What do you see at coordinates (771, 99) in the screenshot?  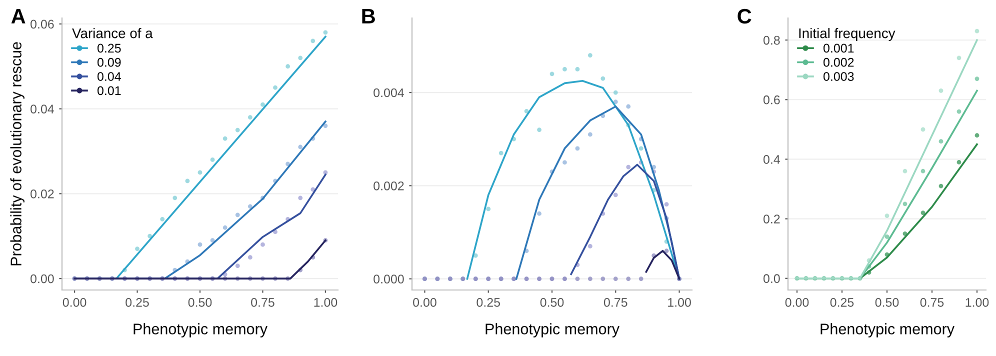 I see `y-tick-label: 0.6` at bounding box center [771, 99].